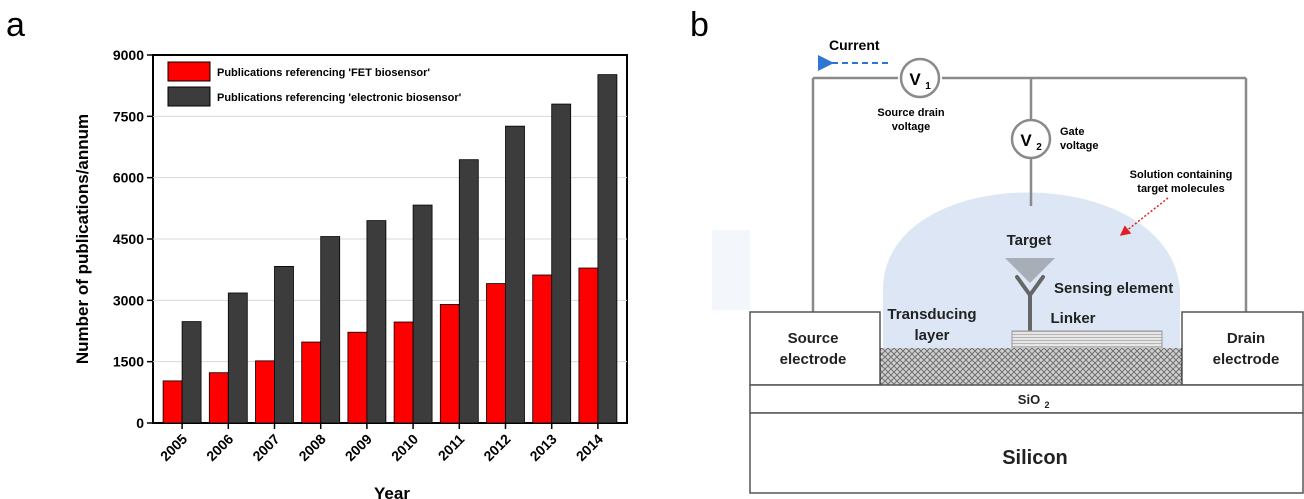 This screenshot has width=1304, height=499. I want to click on drain-label-line2: electrode, so click(1246, 359).